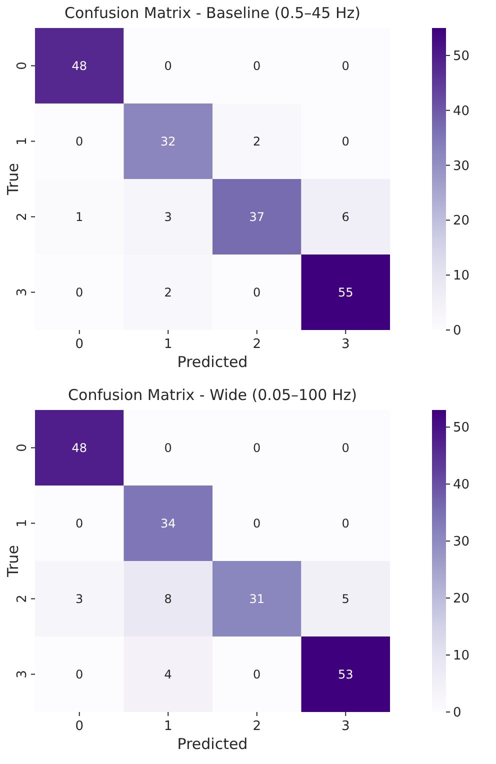 The height and width of the screenshot is (764, 496). I want to click on data-label: 55, so click(346, 292).